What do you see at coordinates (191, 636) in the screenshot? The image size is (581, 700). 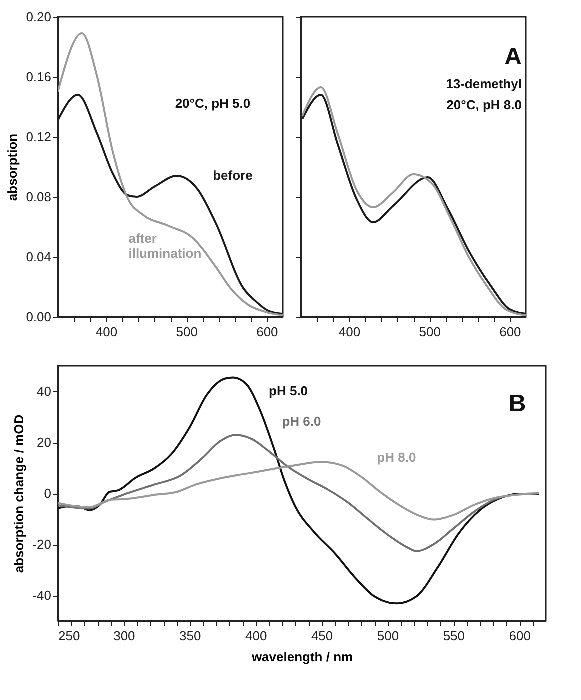 I see `x-tick-label: 350` at bounding box center [191, 636].